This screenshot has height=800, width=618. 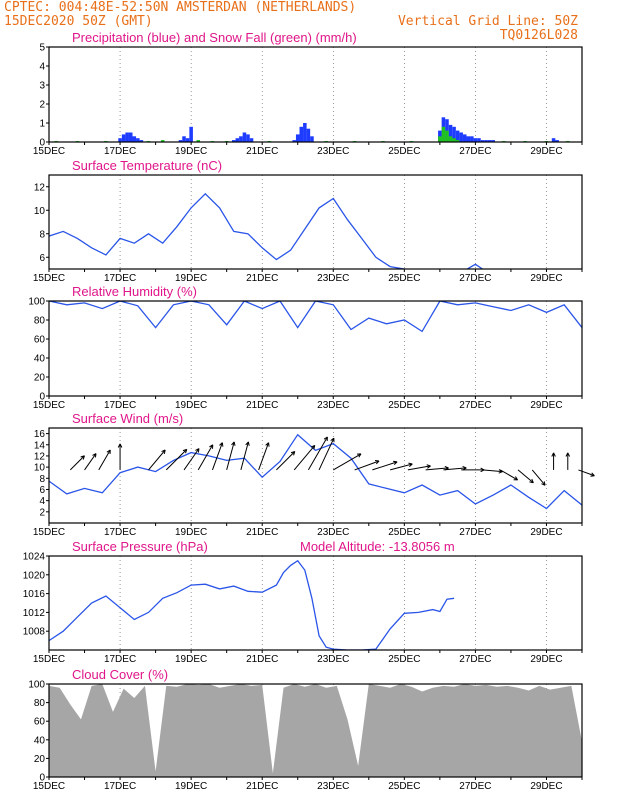 What do you see at coordinates (140, 546) in the screenshot?
I see `pressure-title: Surface Pressure (hPa)` at bounding box center [140, 546].